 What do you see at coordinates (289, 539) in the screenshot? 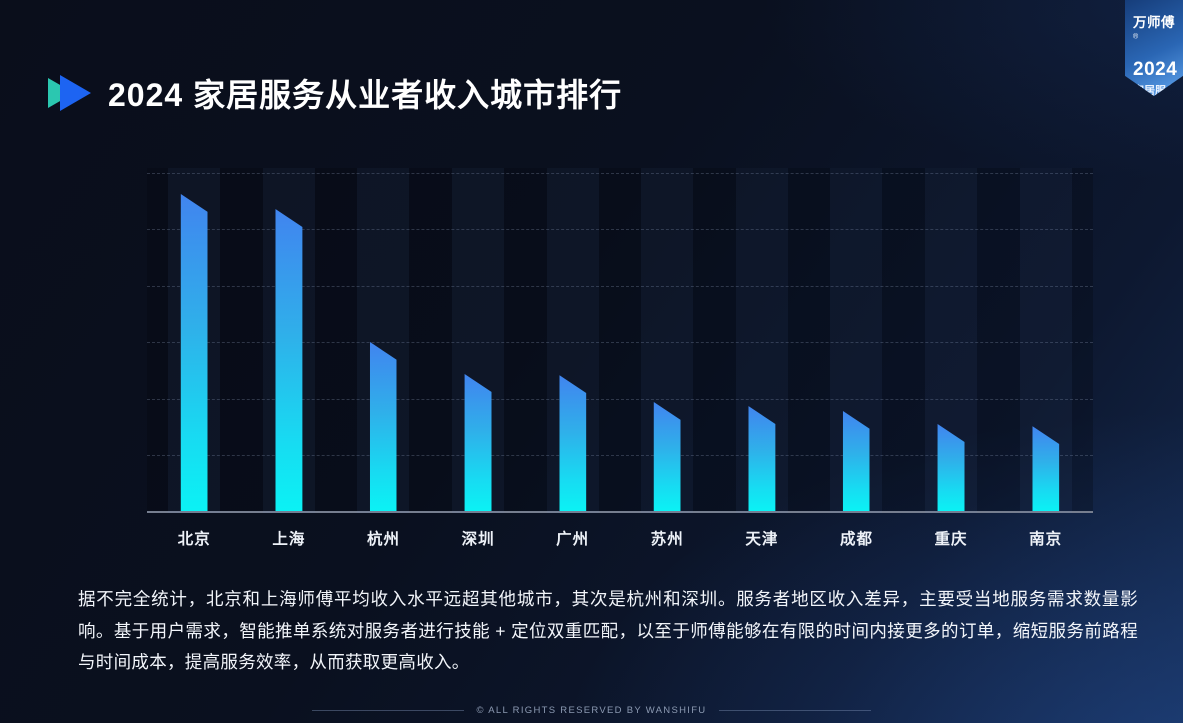
I see `x-axis-label: 上海` at bounding box center [289, 539].